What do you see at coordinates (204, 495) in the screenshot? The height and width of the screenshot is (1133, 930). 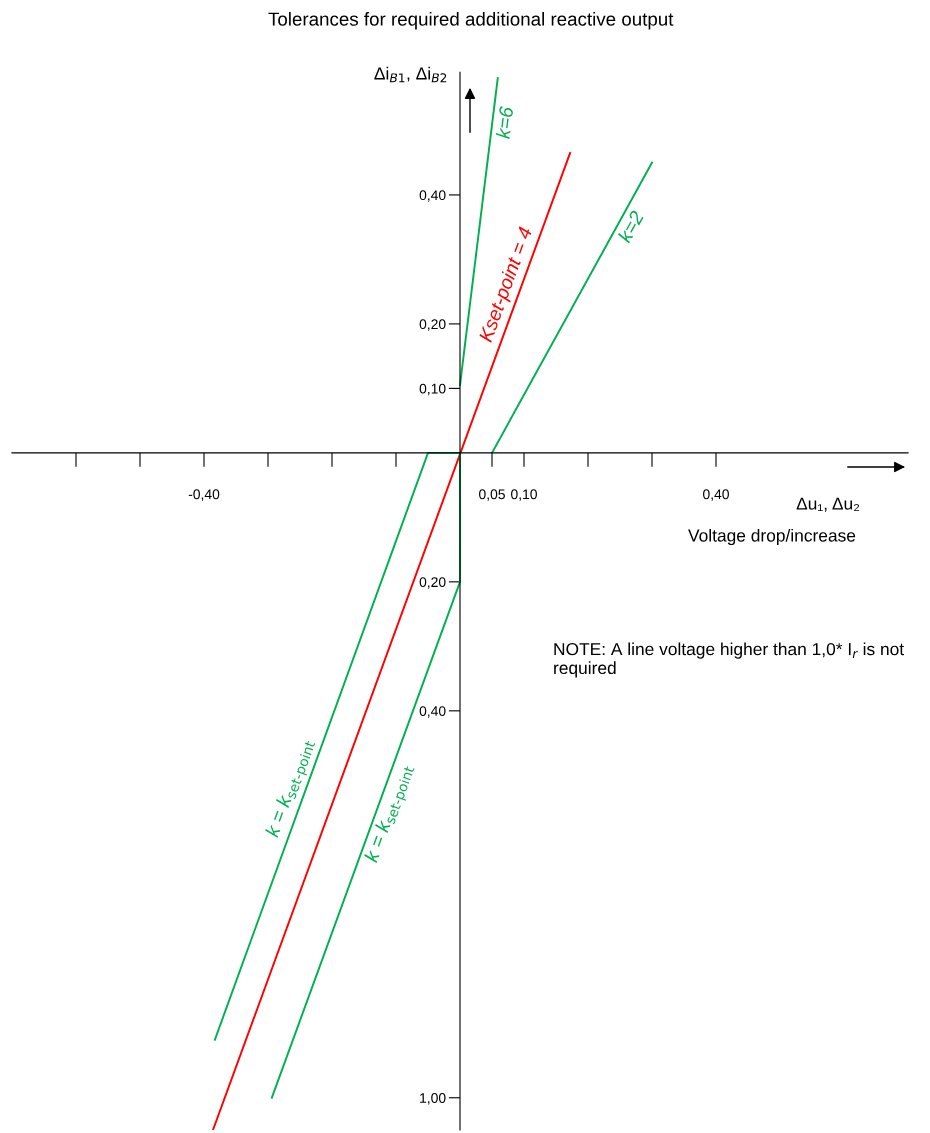 I see `x-tick-label: -0,40` at bounding box center [204, 495].